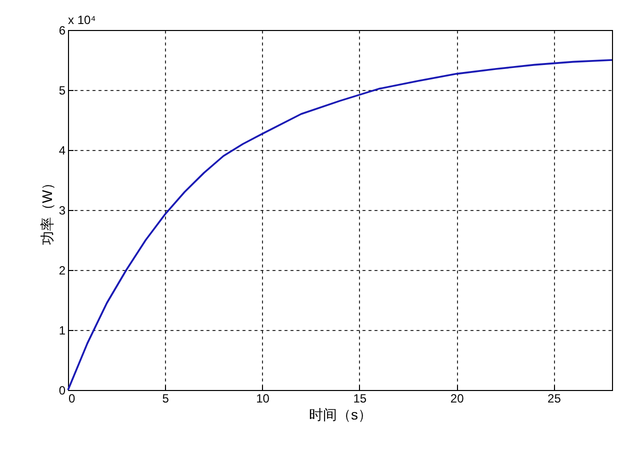 This screenshot has width=640, height=449. What do you see at coordinates (263, 399) in the screenshot?
I see `x-tick-label: 10` at bounding box center [263, 399].